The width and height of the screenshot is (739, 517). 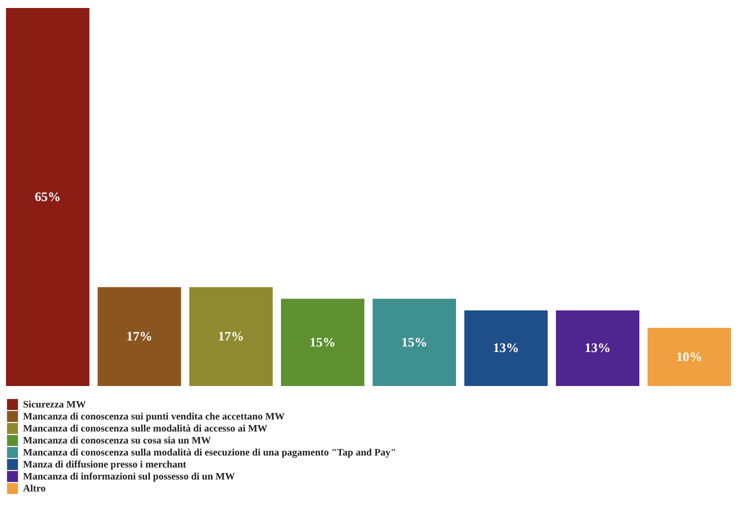 I want to click on legend-label: Mancanza di conoscenza sui punti vendita che accettano MW, so click(x=154, y=417).